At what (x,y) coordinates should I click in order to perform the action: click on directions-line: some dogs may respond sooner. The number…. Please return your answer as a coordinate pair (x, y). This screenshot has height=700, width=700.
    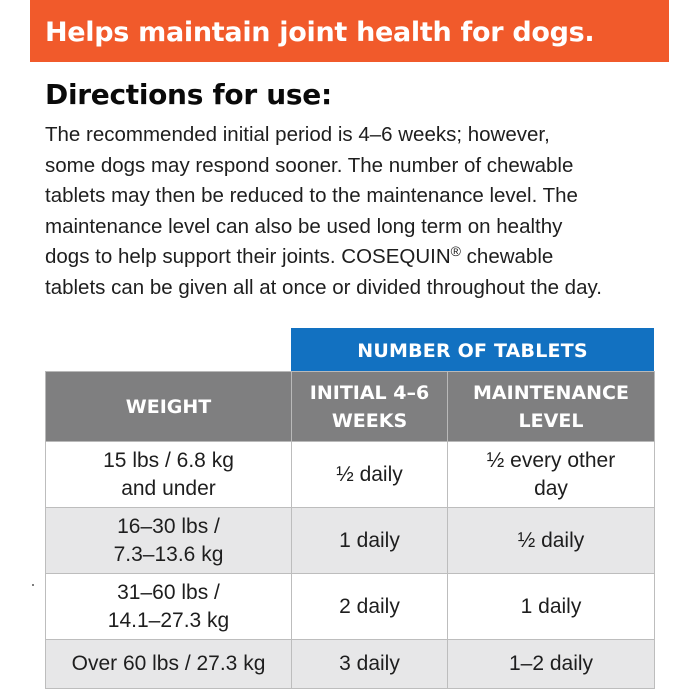
    Looking at the image, I should click on (309, 165).